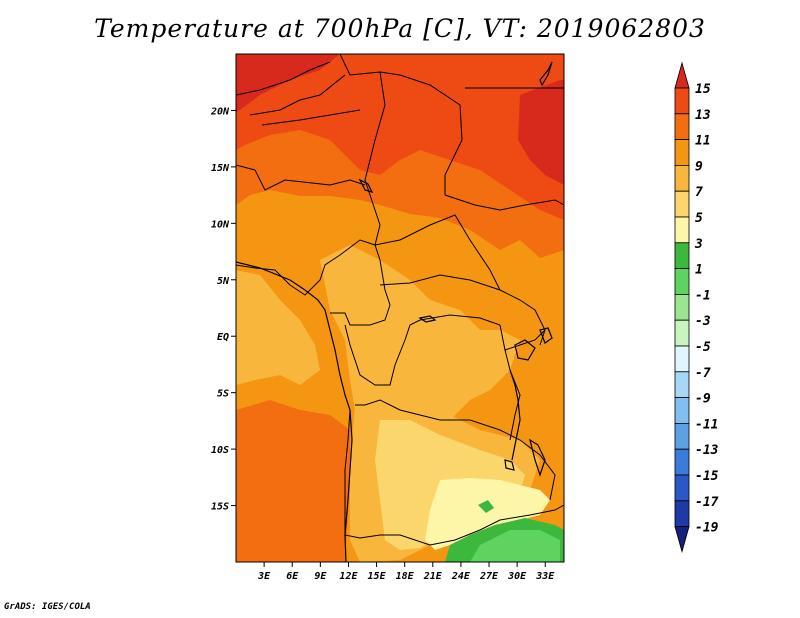 The height and width of the screenshot is (618, 800). What do you see at coordinates (320, 576) in the screenshot?
I see `lon-tick-label: 9E` at bounding box center [320, 576].